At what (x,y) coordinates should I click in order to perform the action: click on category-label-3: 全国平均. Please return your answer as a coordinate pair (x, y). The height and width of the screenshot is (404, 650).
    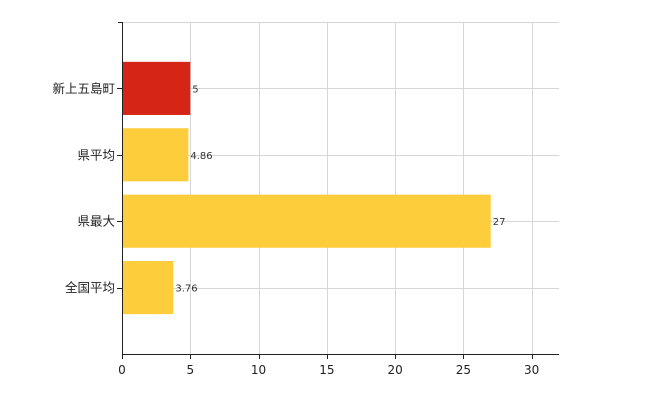
    Looking at the image, I should click on (90, 287).